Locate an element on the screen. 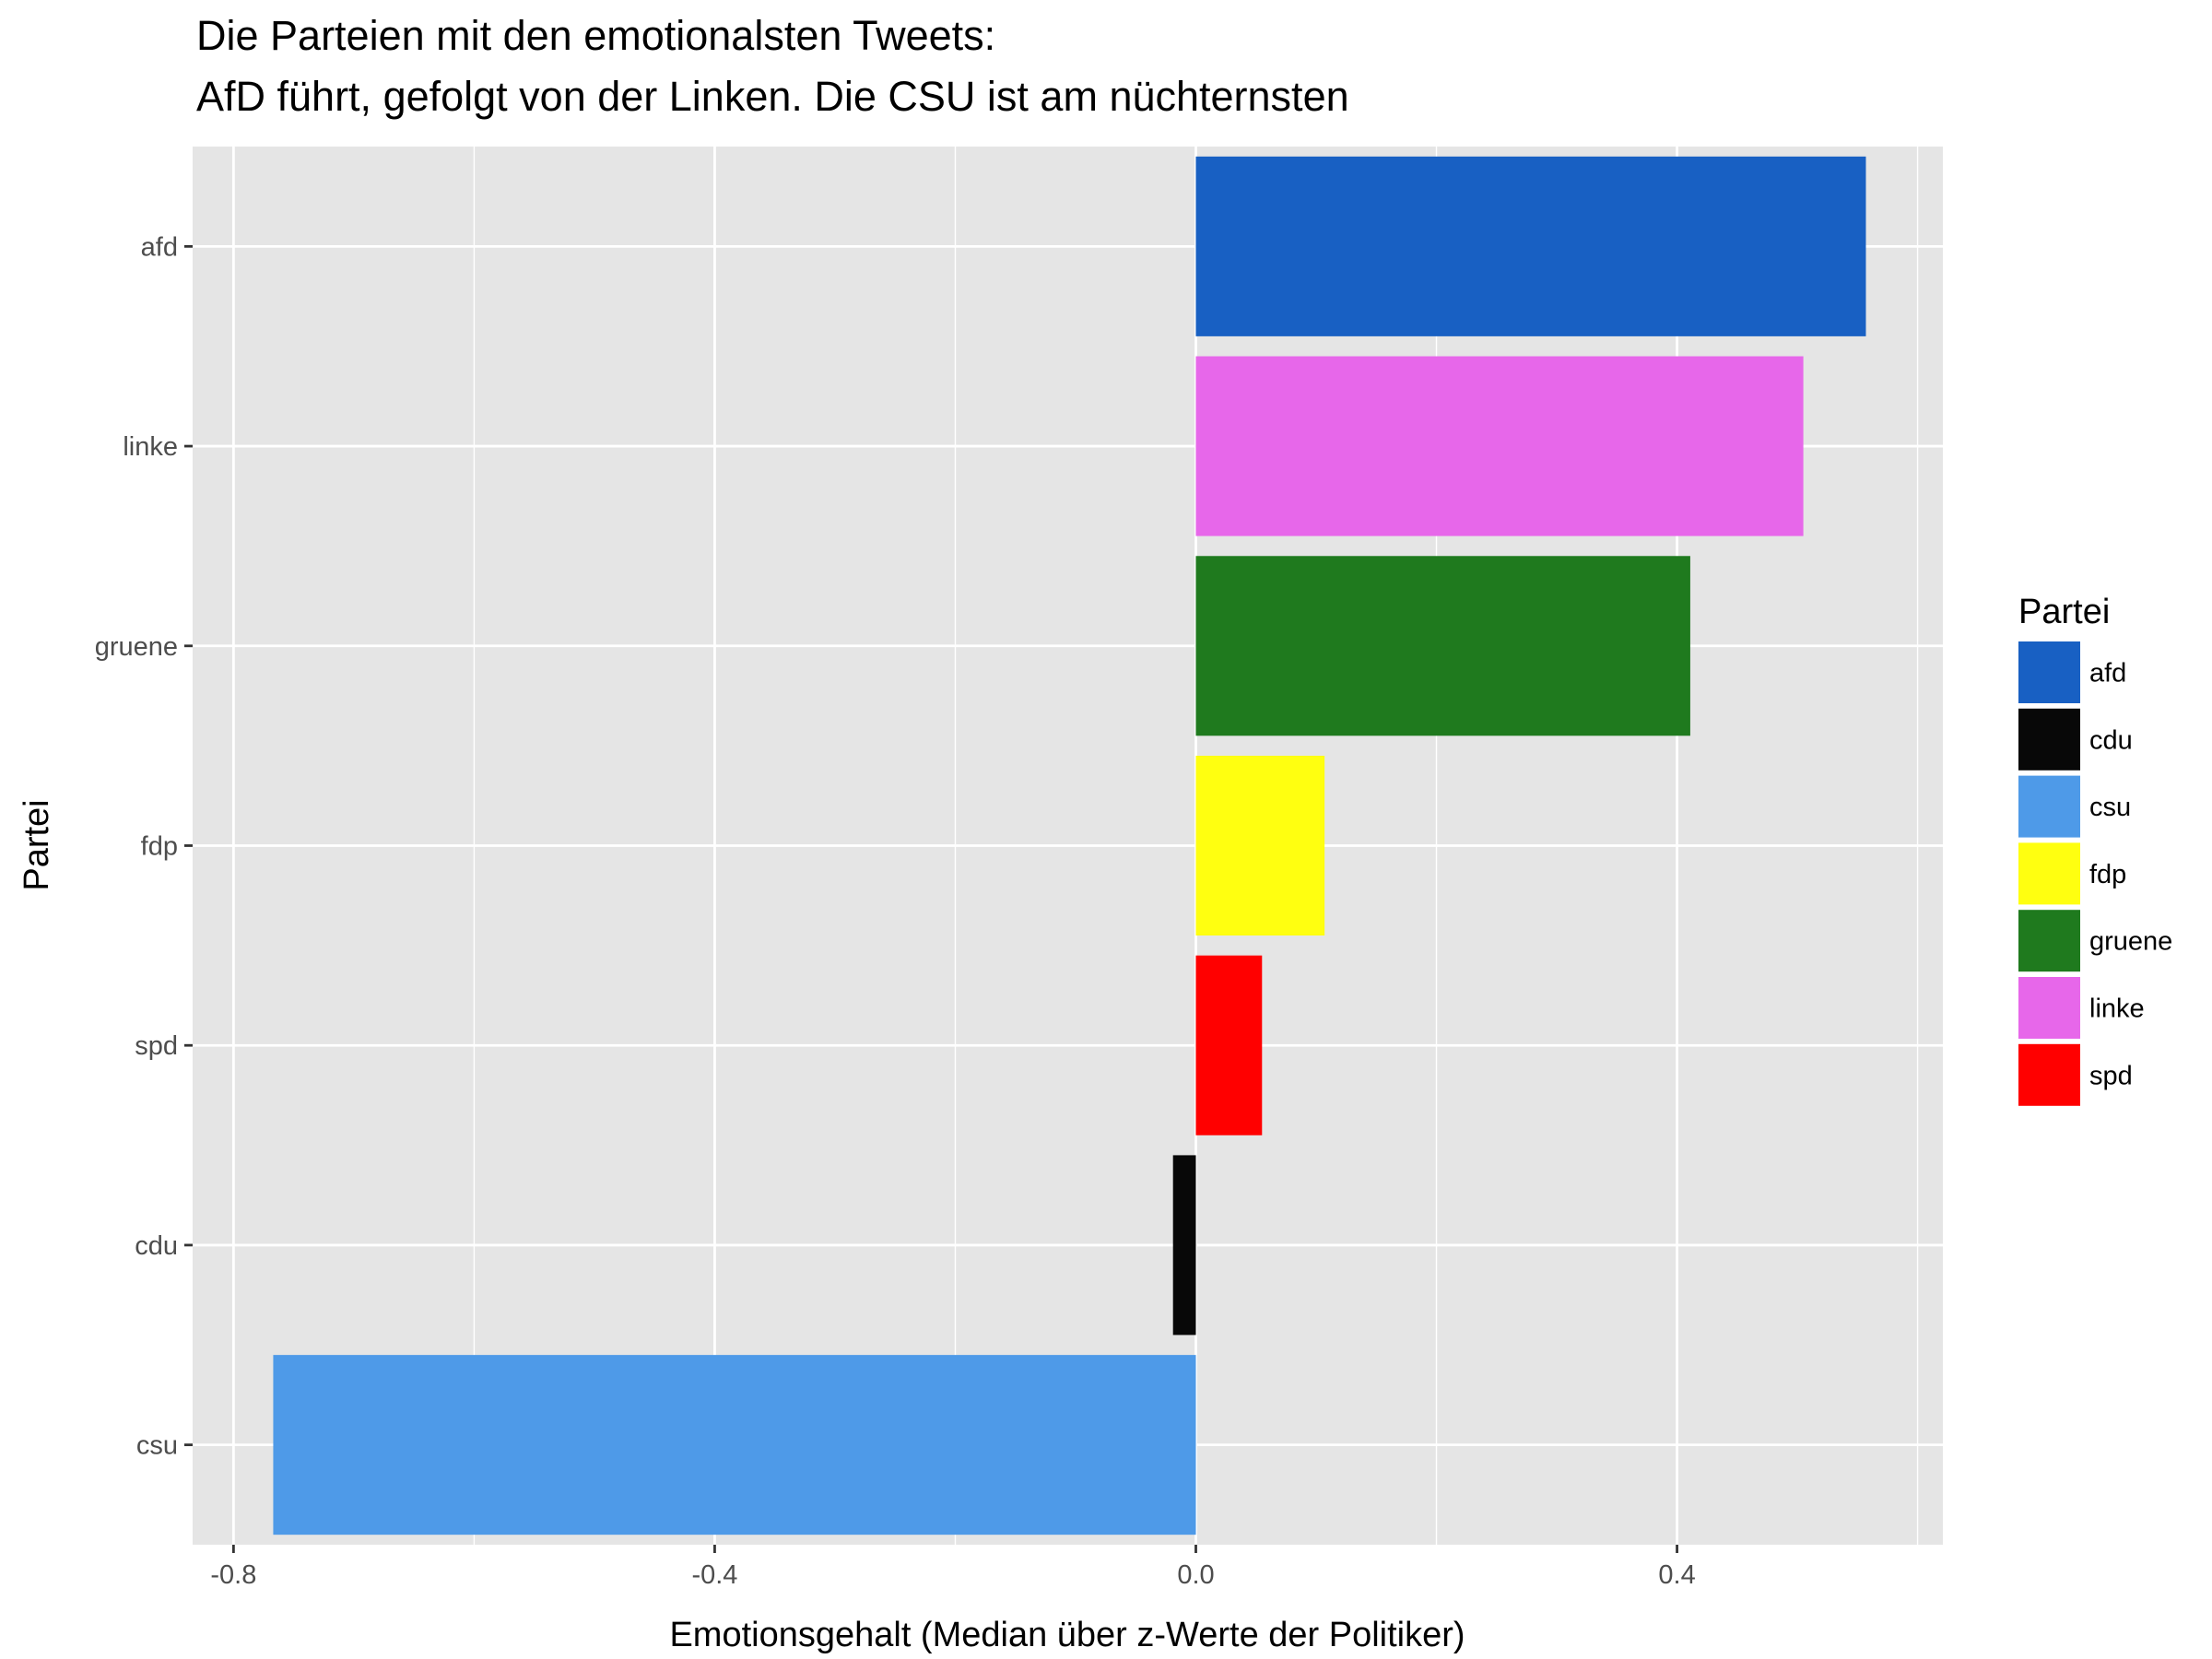 This screenshot has height=1659, width=2212. legend-label-fdp: fdp is located at coordinates (2107, 874).